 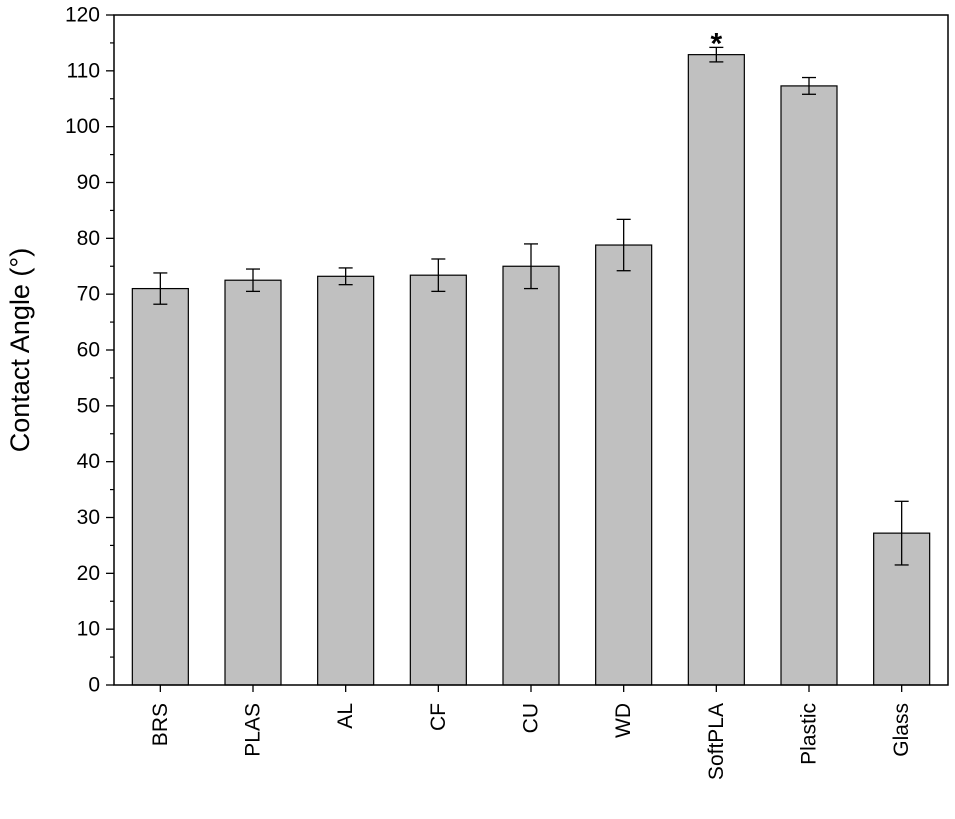 What do you see at coordinates (88, 629) in the screenshot?
I see `y-tick-label: 10` at bounding box center [88, 629].